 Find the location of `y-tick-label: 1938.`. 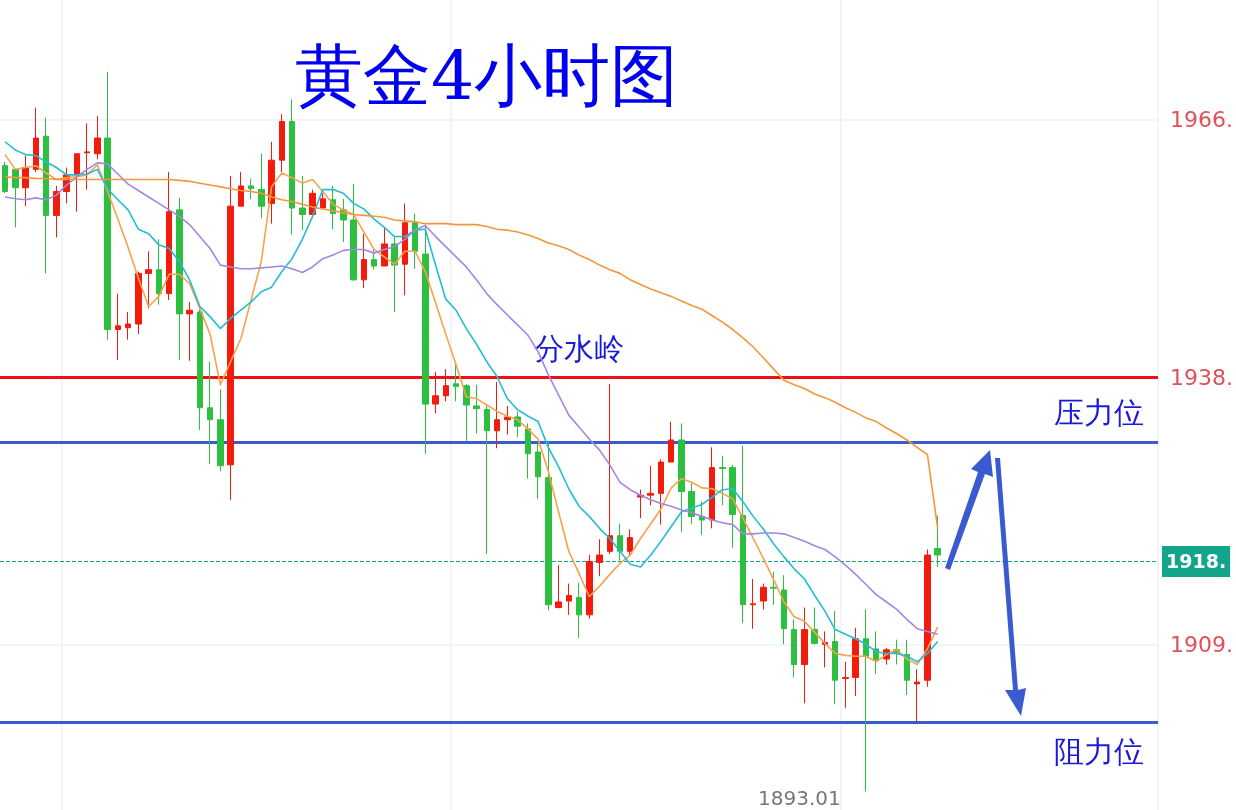

y-tick-label: 1938. is located at coordinates (1201, 377).